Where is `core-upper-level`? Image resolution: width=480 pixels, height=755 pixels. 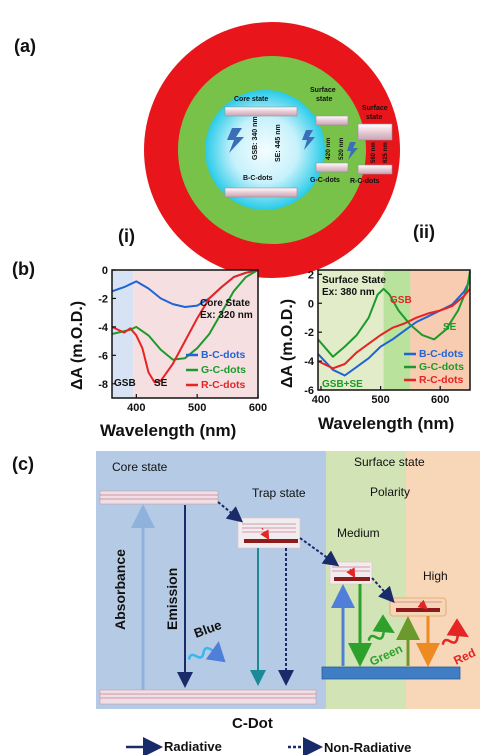 core-upper-level is located at coordinates (261, 111).